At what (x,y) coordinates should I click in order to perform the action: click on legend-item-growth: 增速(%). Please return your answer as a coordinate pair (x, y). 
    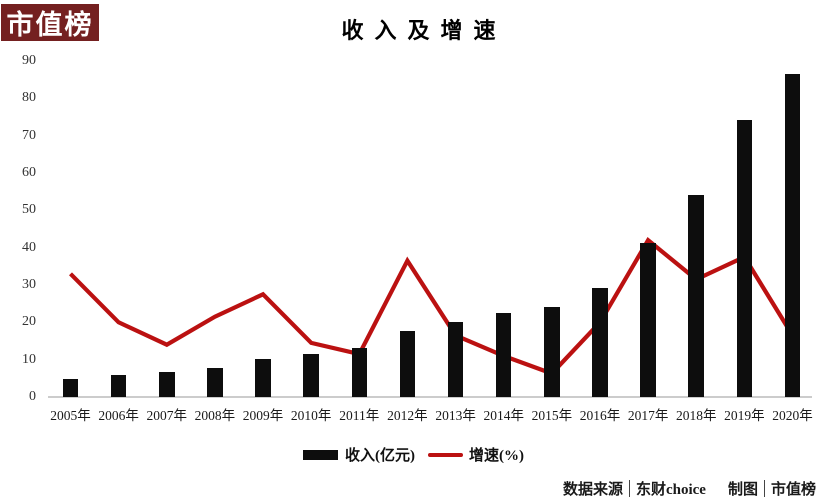
    Looking at the image, I should click on (476, 454).